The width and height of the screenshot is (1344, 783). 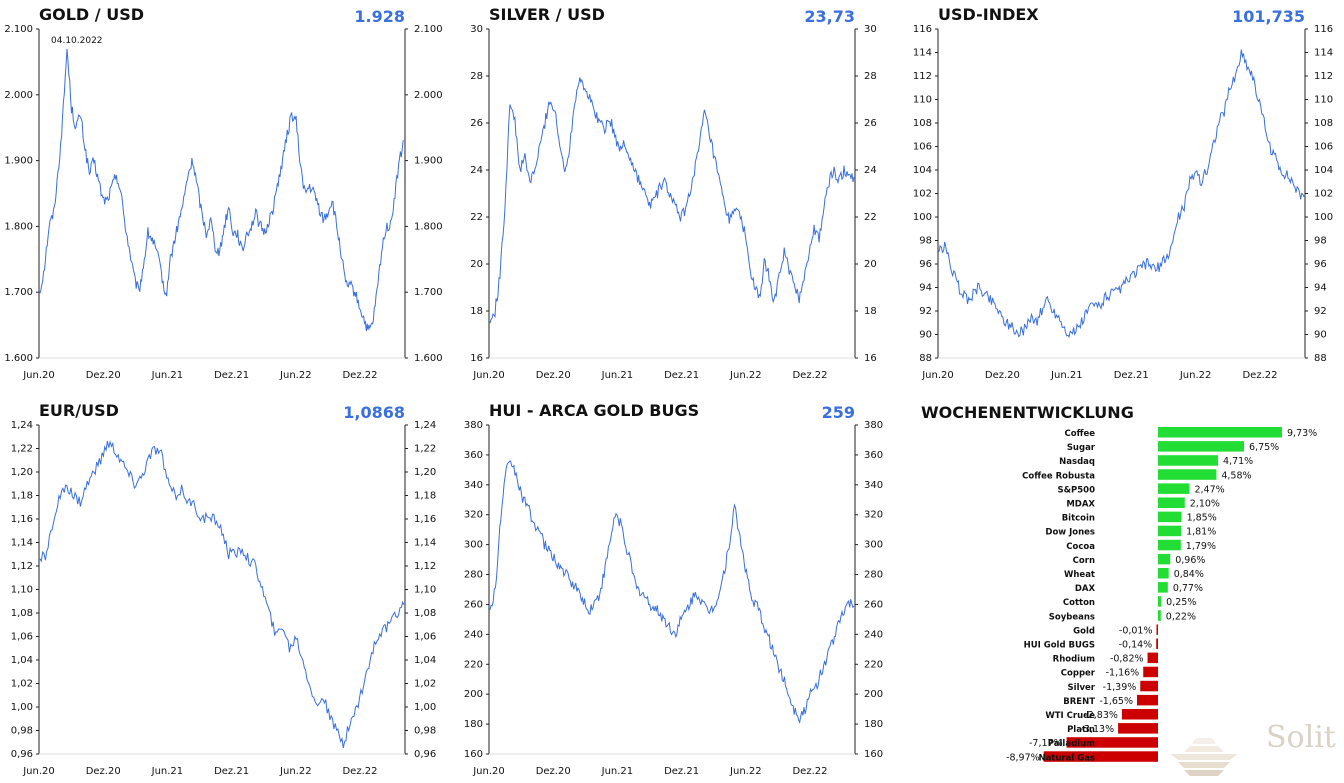 I want to click on eurusd-ytick-label: 1,02, so click(x=22, y=684).